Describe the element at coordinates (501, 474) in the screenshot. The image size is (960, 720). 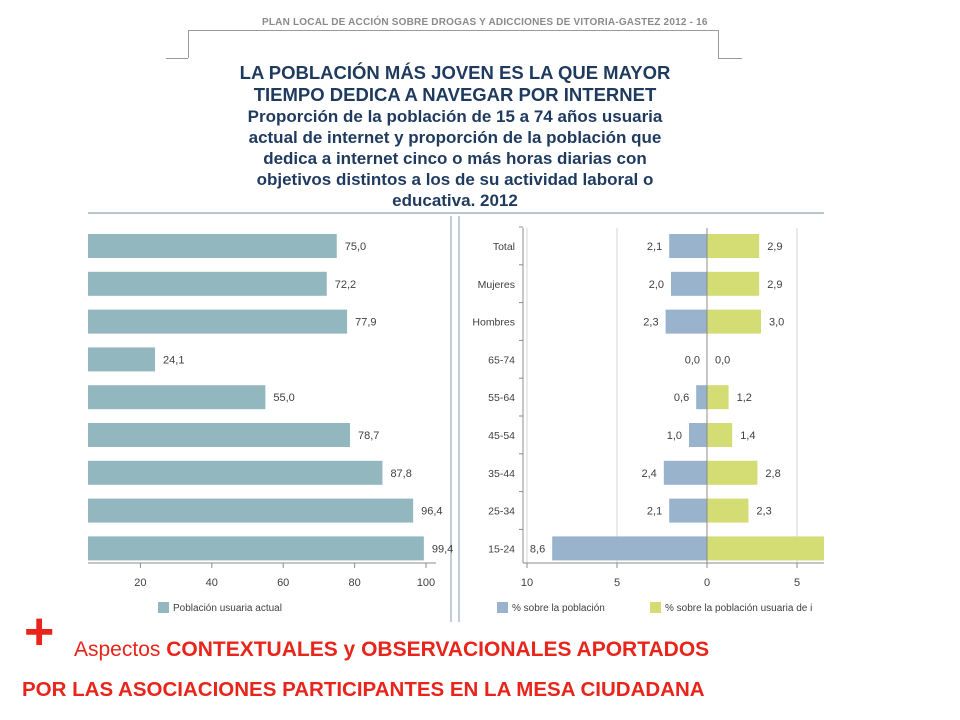
I see `category-label: 35-44` at that location.